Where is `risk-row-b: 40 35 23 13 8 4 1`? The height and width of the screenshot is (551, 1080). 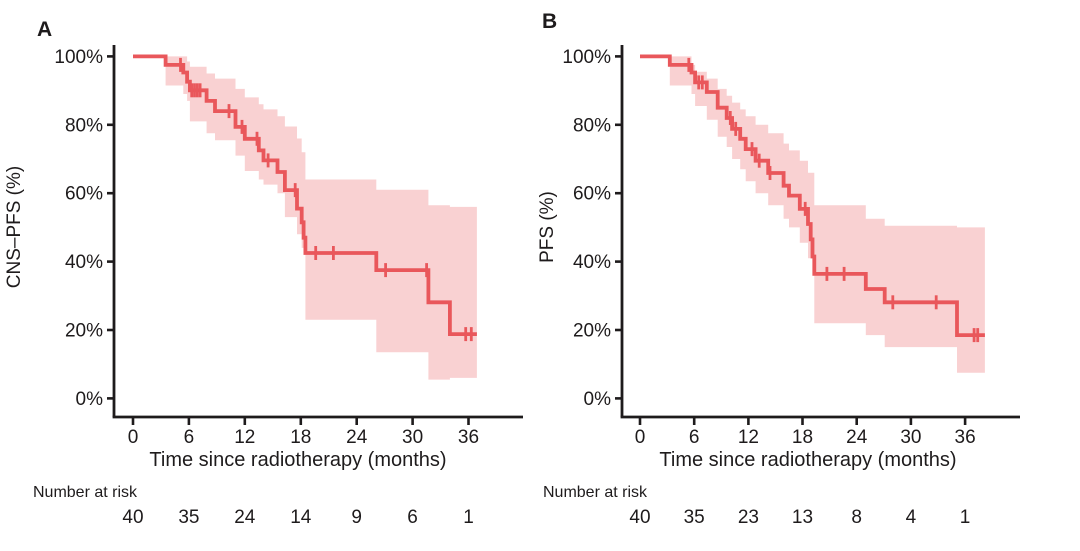 risk-row-b: 40 35 23 13 8 4 1 is located at coordinates (810, 520).